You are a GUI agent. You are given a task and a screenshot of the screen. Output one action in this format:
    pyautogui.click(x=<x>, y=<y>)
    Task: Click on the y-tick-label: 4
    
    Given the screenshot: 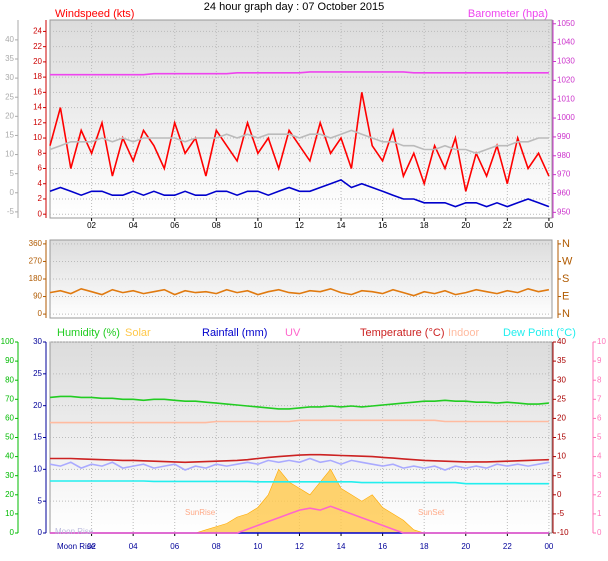 What is the action you would take?
    pyautogui.click(x=40, y=183)
    